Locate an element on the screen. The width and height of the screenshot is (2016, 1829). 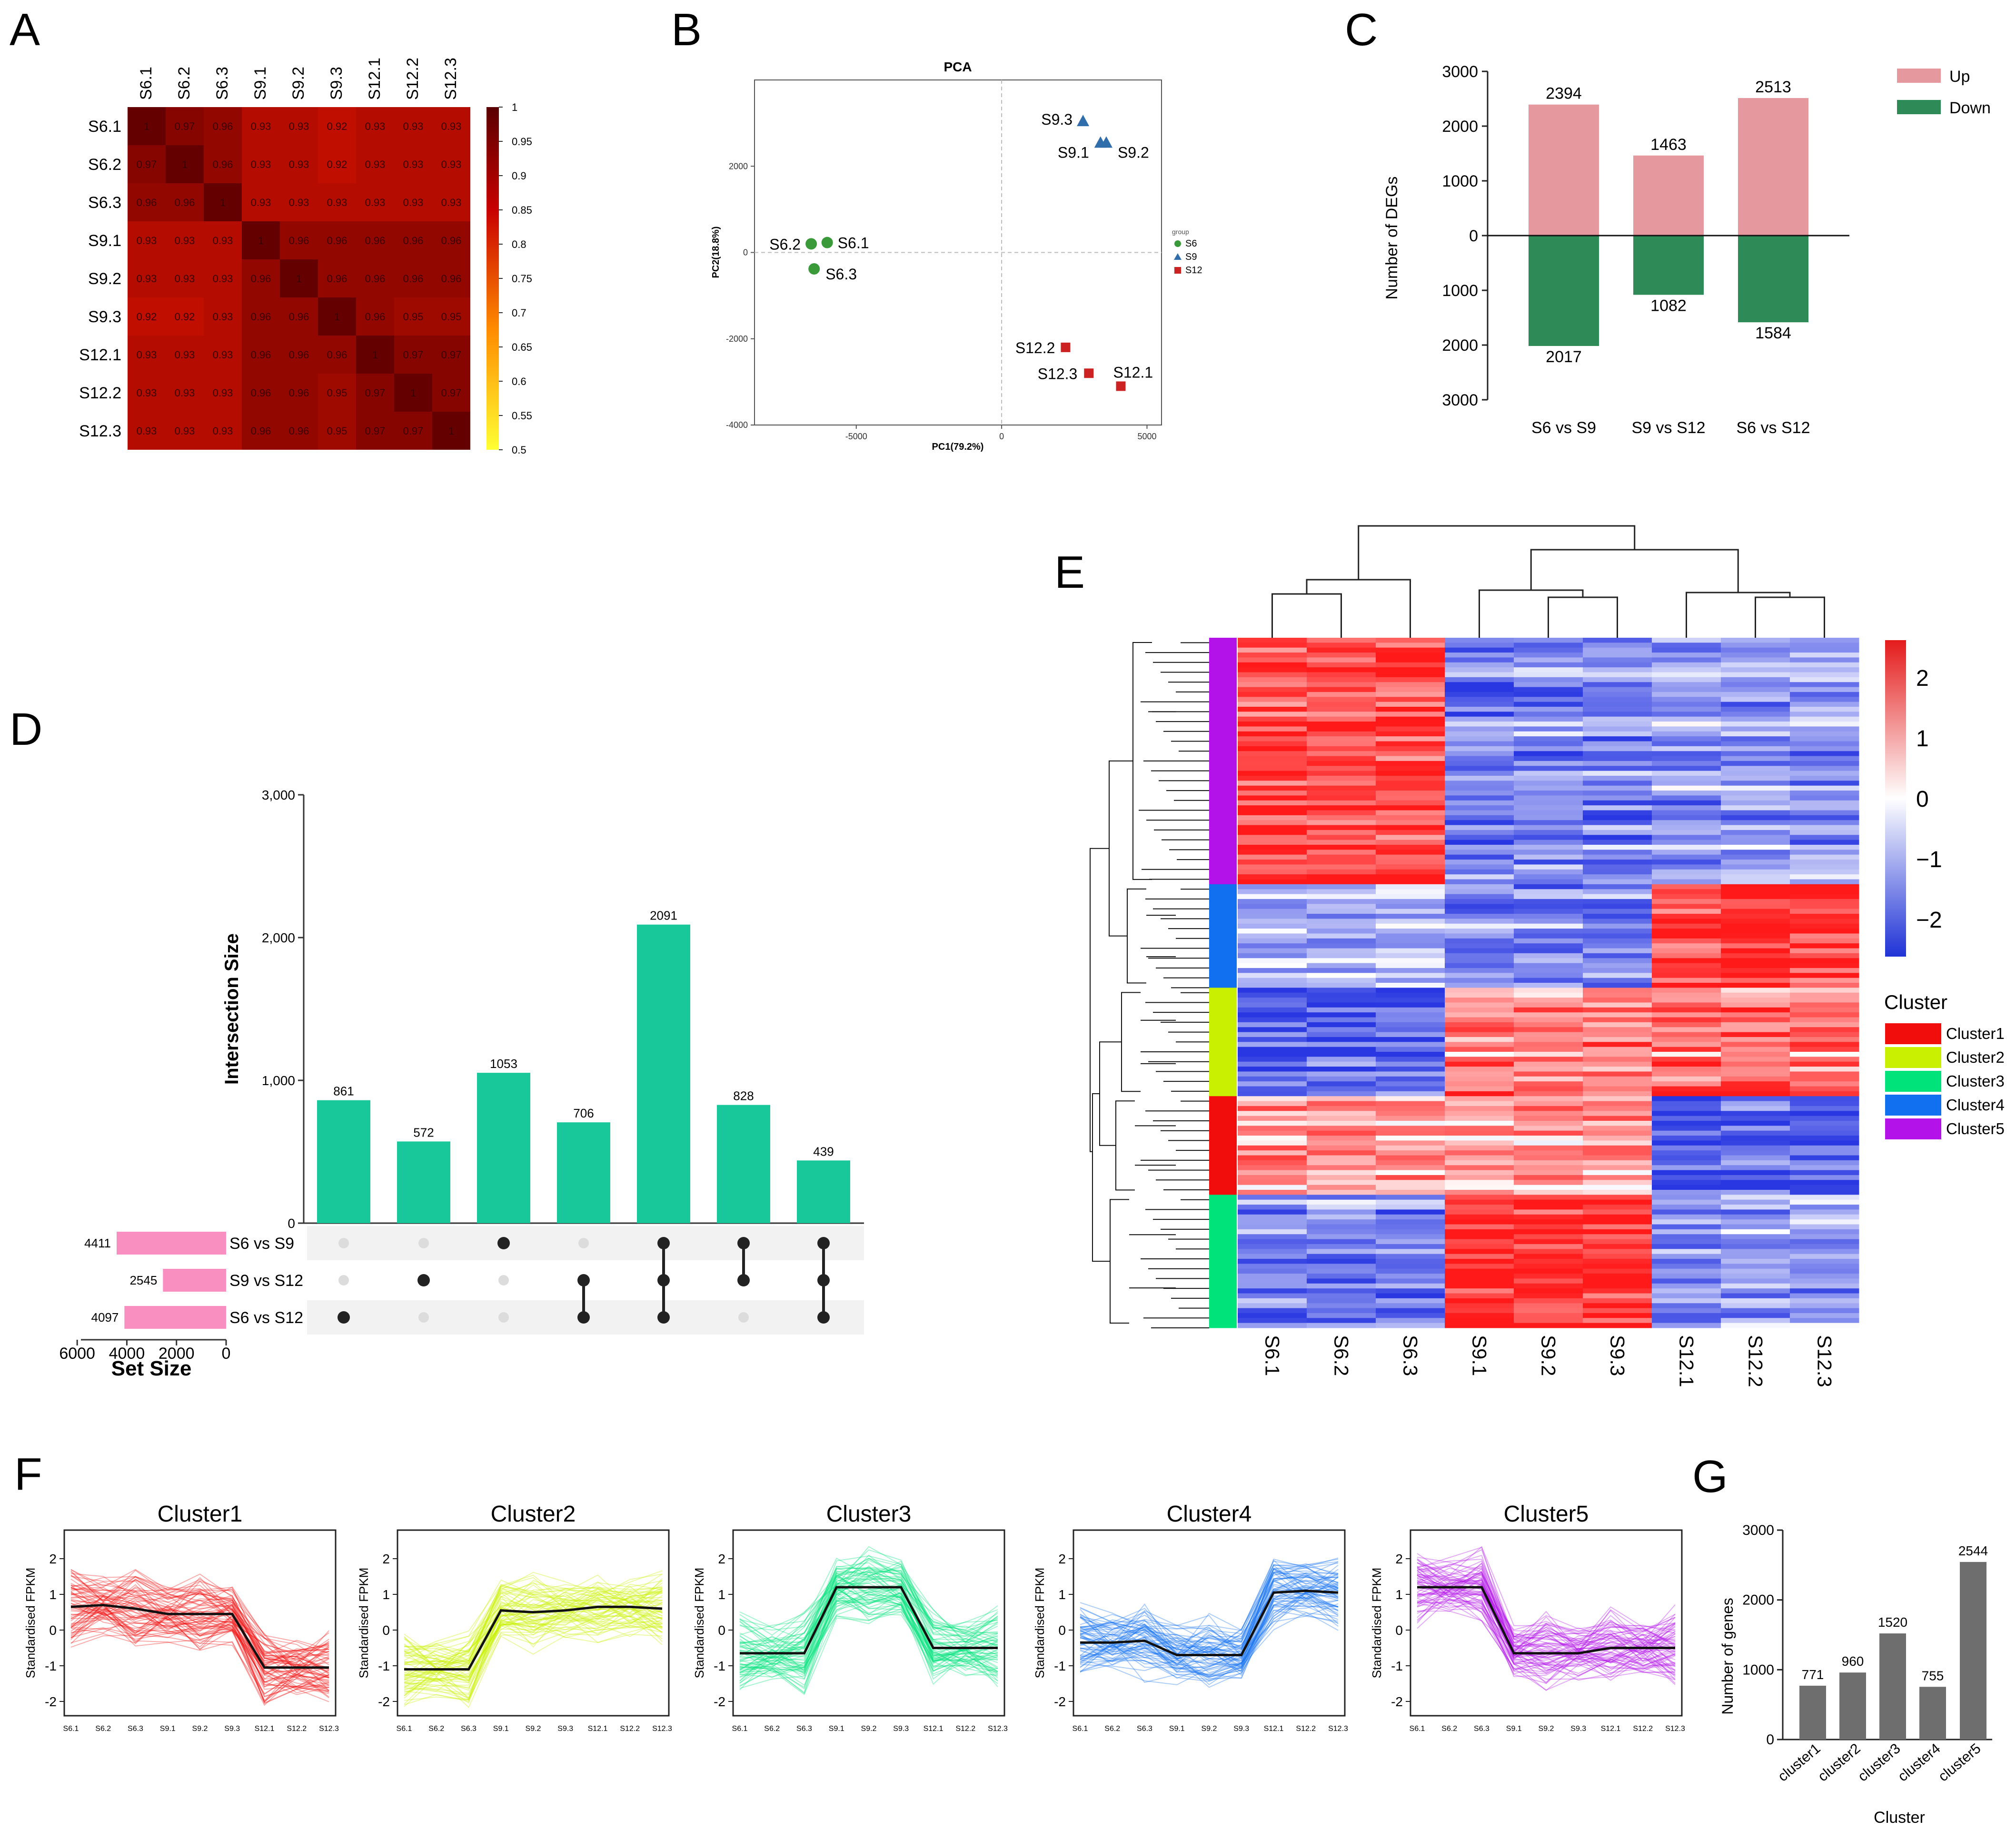
d-membership-dot-on is located at coordinates (824, 1280).